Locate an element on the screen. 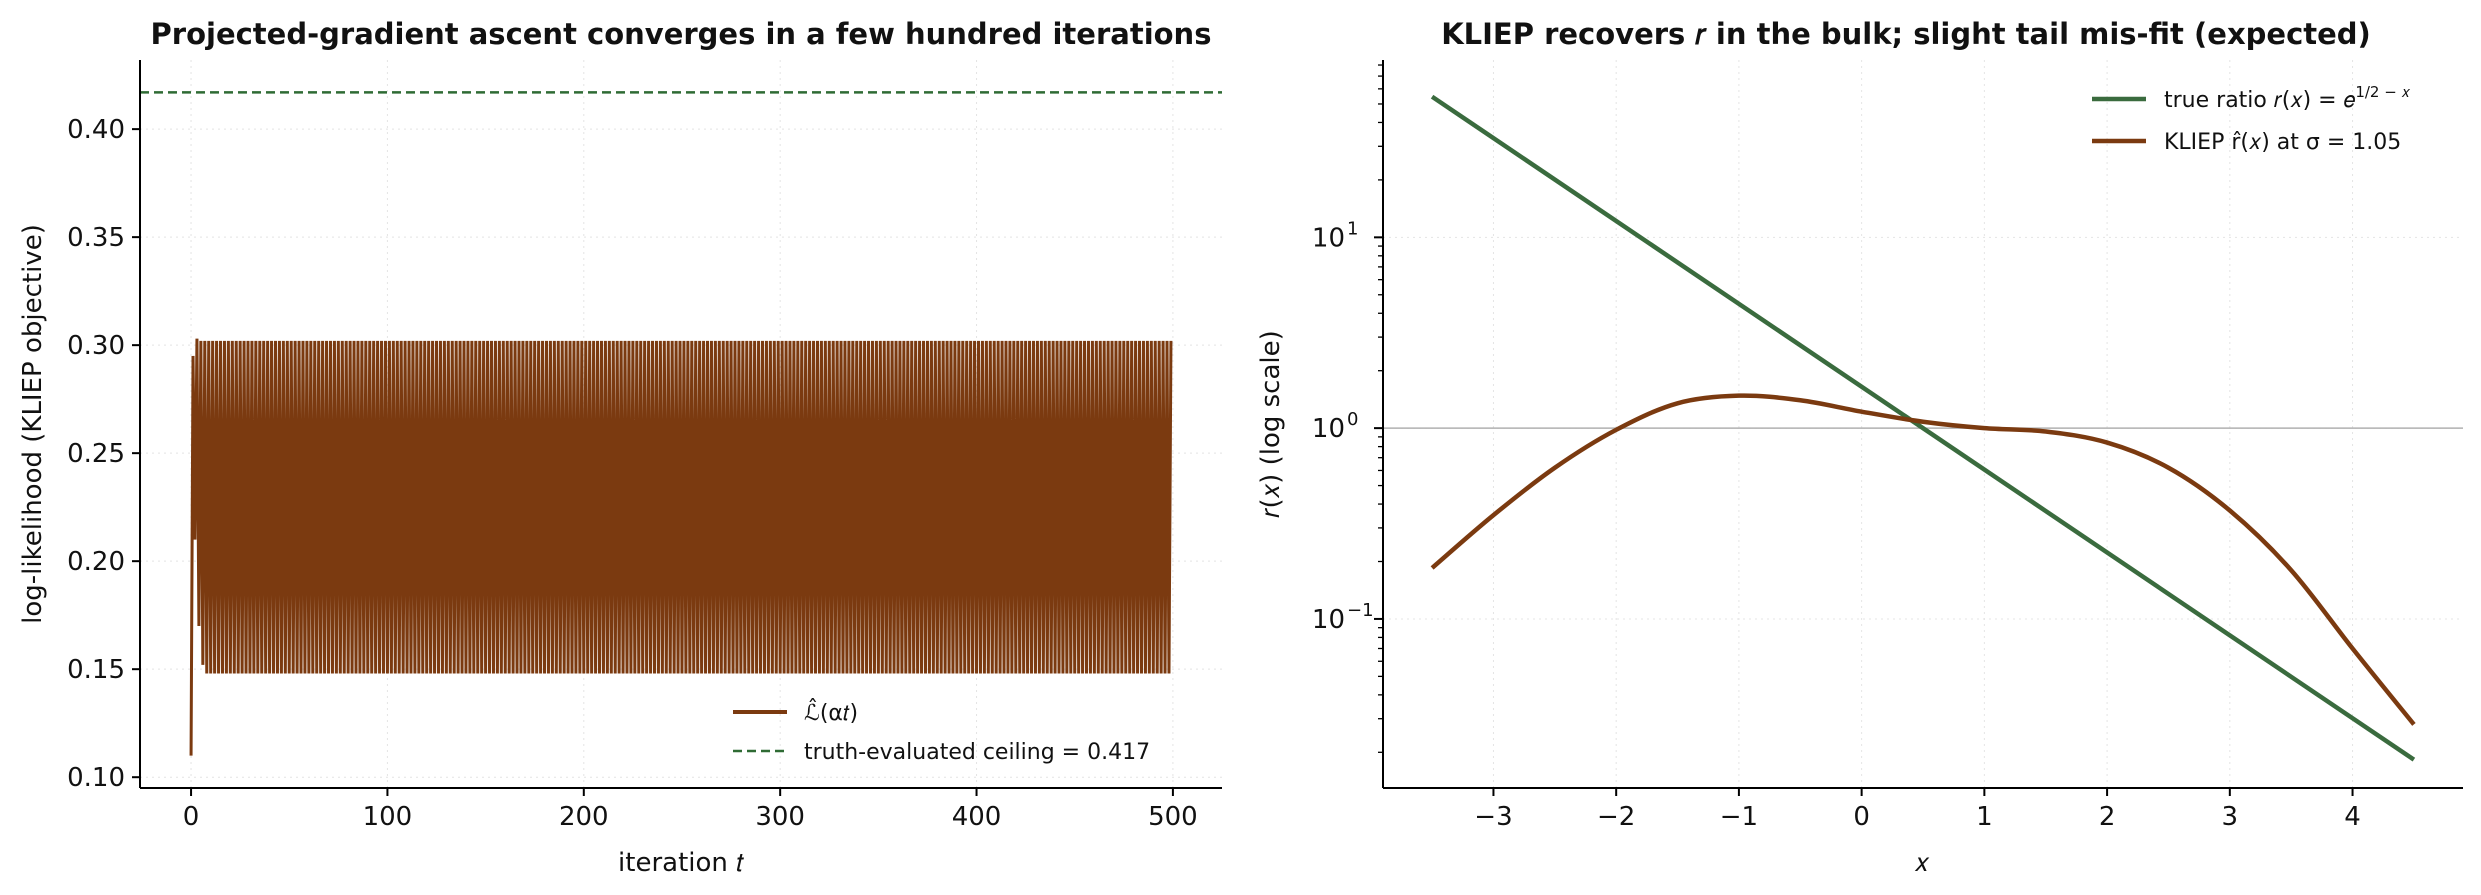  right-x-tick-label: −1 is located at coordinates (1739, 817).